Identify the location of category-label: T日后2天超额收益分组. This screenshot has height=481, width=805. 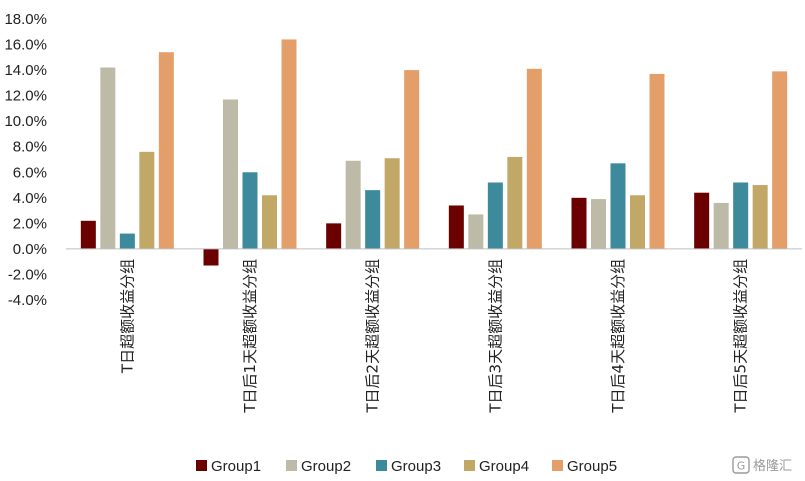
(373, 336).